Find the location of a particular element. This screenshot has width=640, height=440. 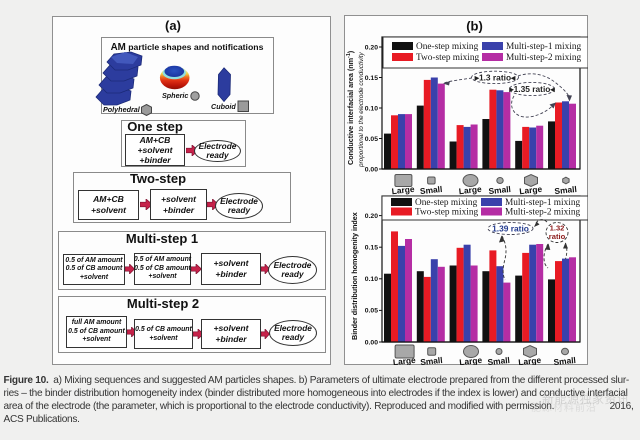

svg-text: ▸1.3 ratio◂ is located at coordinates (495, 77).